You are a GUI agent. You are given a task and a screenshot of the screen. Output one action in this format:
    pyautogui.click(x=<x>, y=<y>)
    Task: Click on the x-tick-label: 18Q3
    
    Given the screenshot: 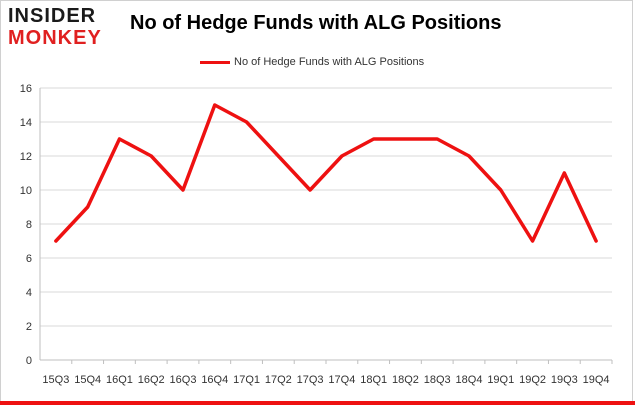 What is the action you would take?
    pyautogui.click(x=437, y=380)
    